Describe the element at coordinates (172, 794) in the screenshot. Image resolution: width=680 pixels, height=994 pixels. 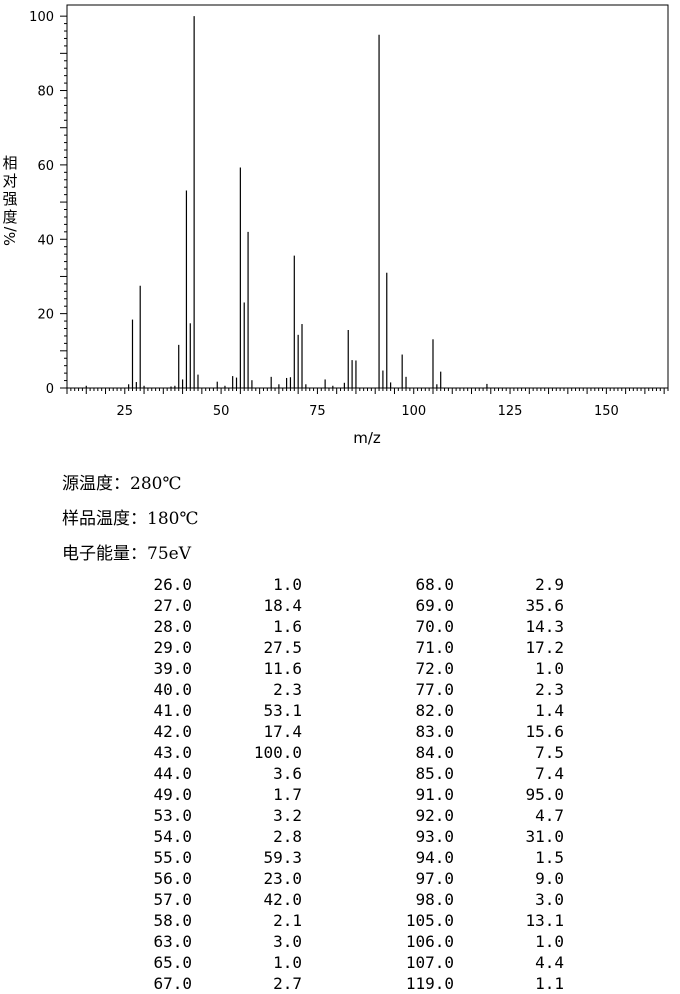
I see `mz-value: 49.0` at that location.